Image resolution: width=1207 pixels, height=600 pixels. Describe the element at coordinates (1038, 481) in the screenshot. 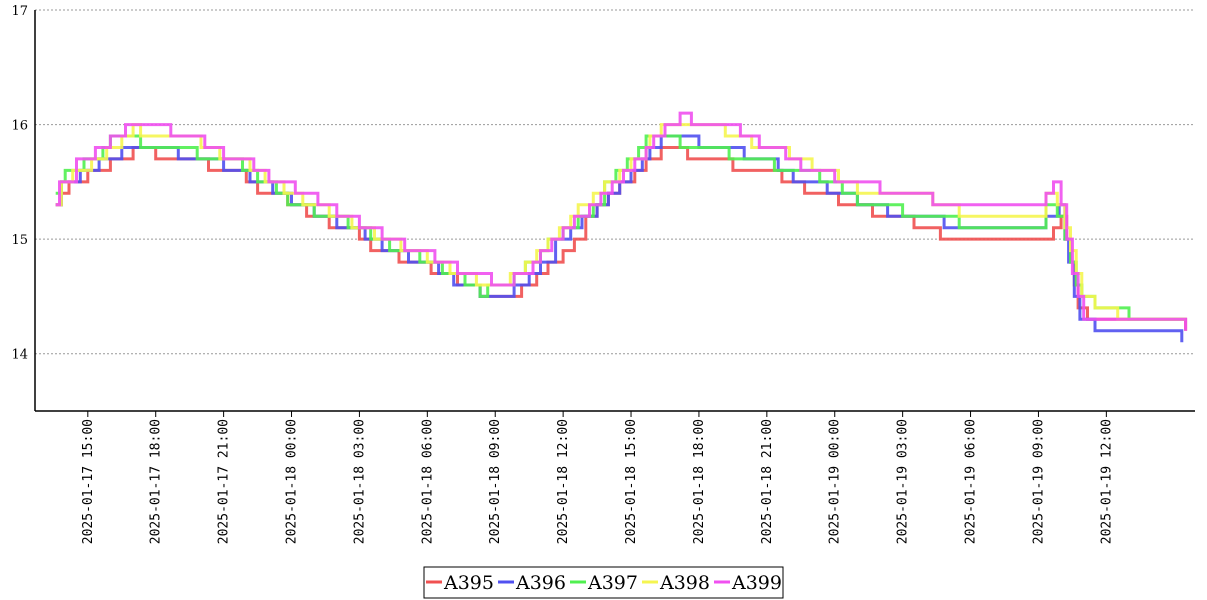

I see `x-tick-label: 2025-01-19 09:00` at that location.